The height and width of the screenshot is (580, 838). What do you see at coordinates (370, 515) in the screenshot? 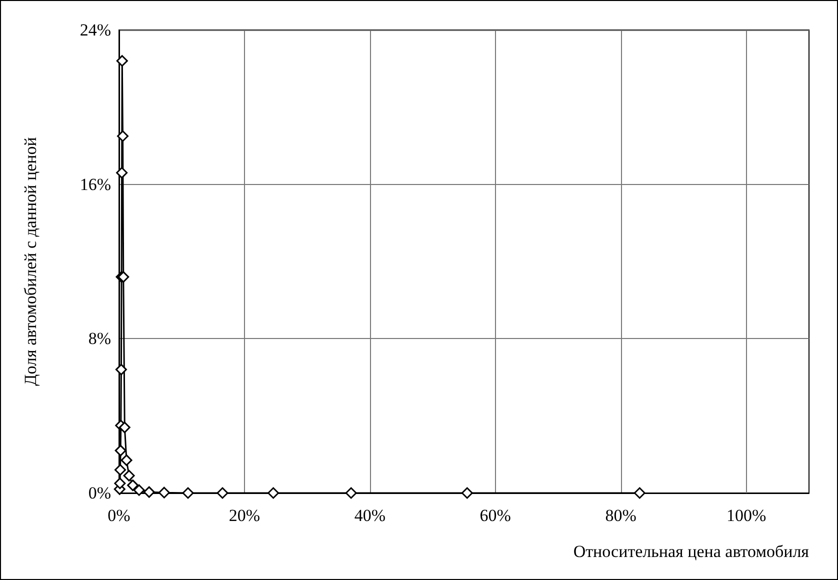
I see `x-tick-label: 40%` at bounding box center [370, 515].